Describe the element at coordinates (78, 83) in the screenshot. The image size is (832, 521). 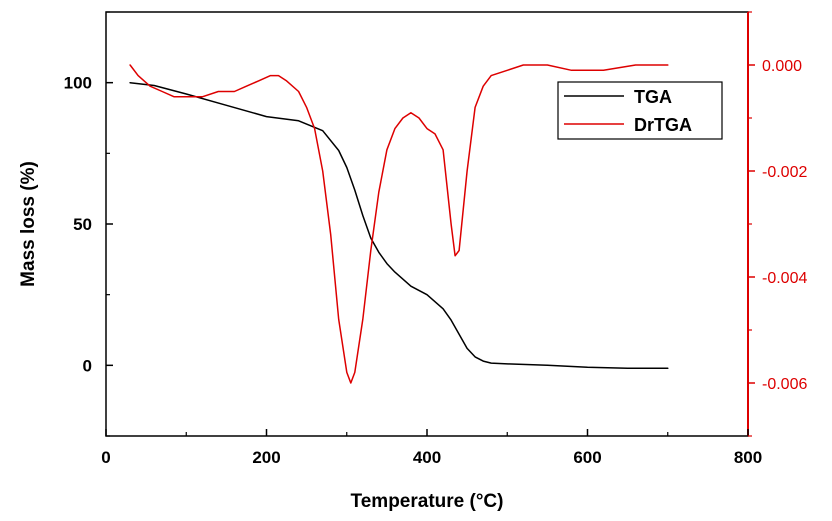
I see `left-y-tick-label: 100` at that location.